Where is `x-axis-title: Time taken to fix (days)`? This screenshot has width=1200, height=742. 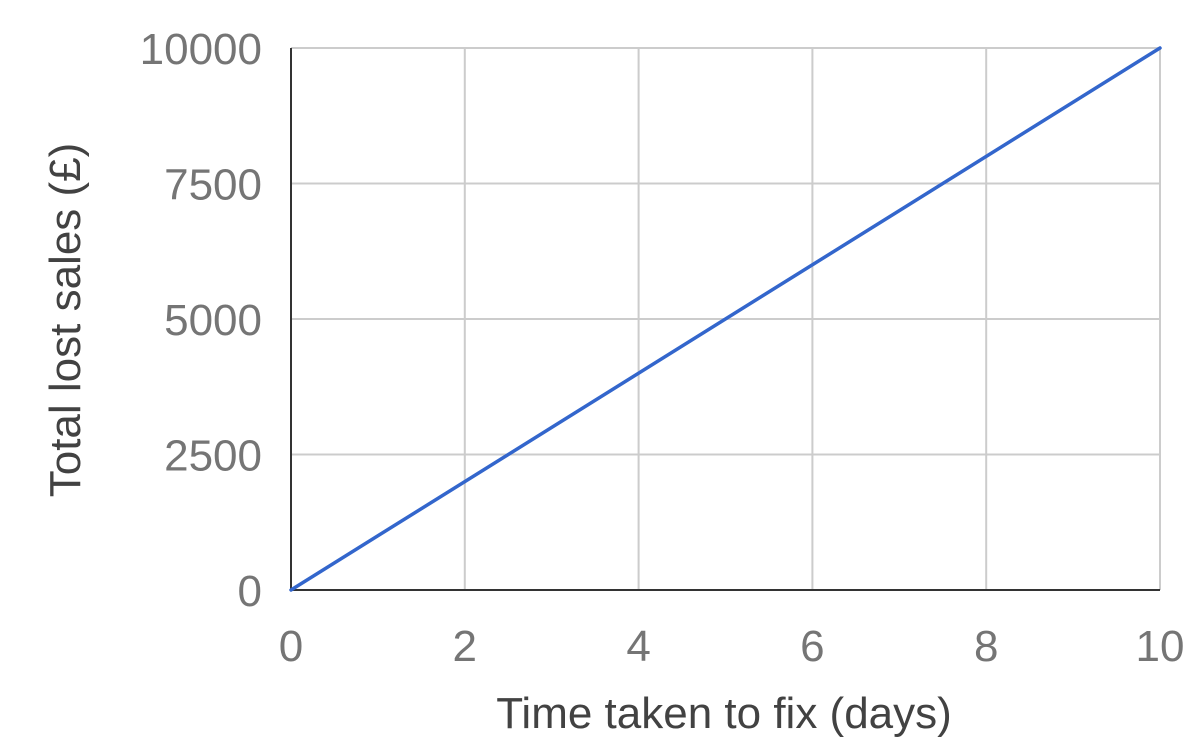
x-axis-title: Time taken to fix (days) is located at coordinates (724, 713).